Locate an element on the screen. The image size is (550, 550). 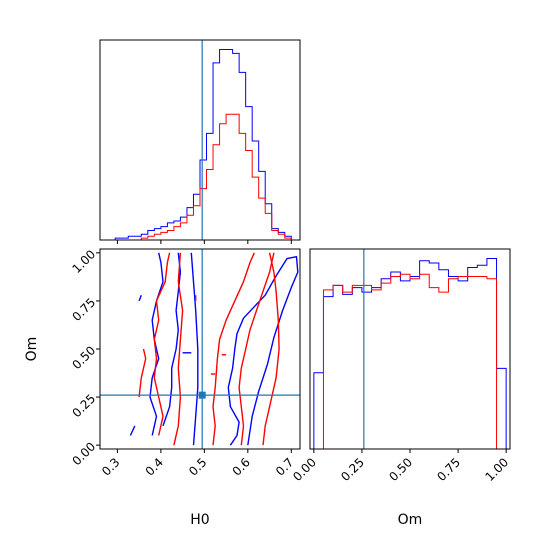
h0-marginal-histogram is located at coordinates (200, 141).